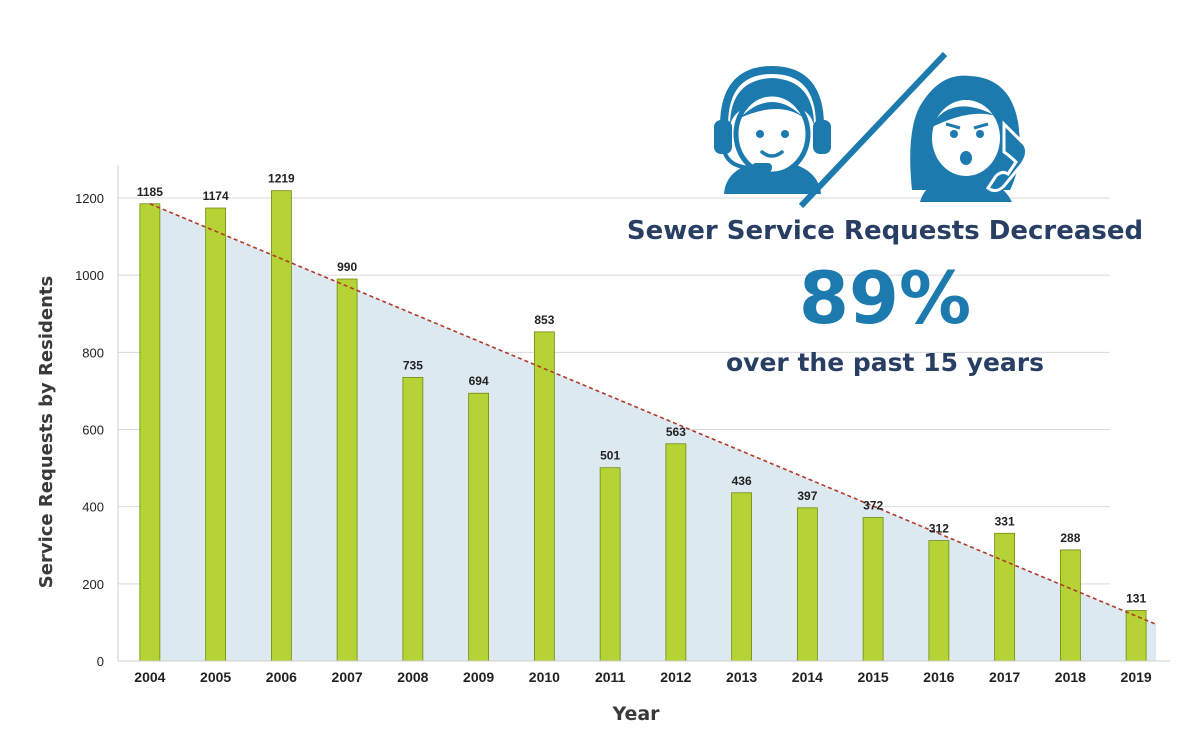 This screenshot has height=748, width=1200. What do you see at coordinates (93, 507) in the screenshot?
I see `y-tick-label: 400` at bounding box center [93, 507].